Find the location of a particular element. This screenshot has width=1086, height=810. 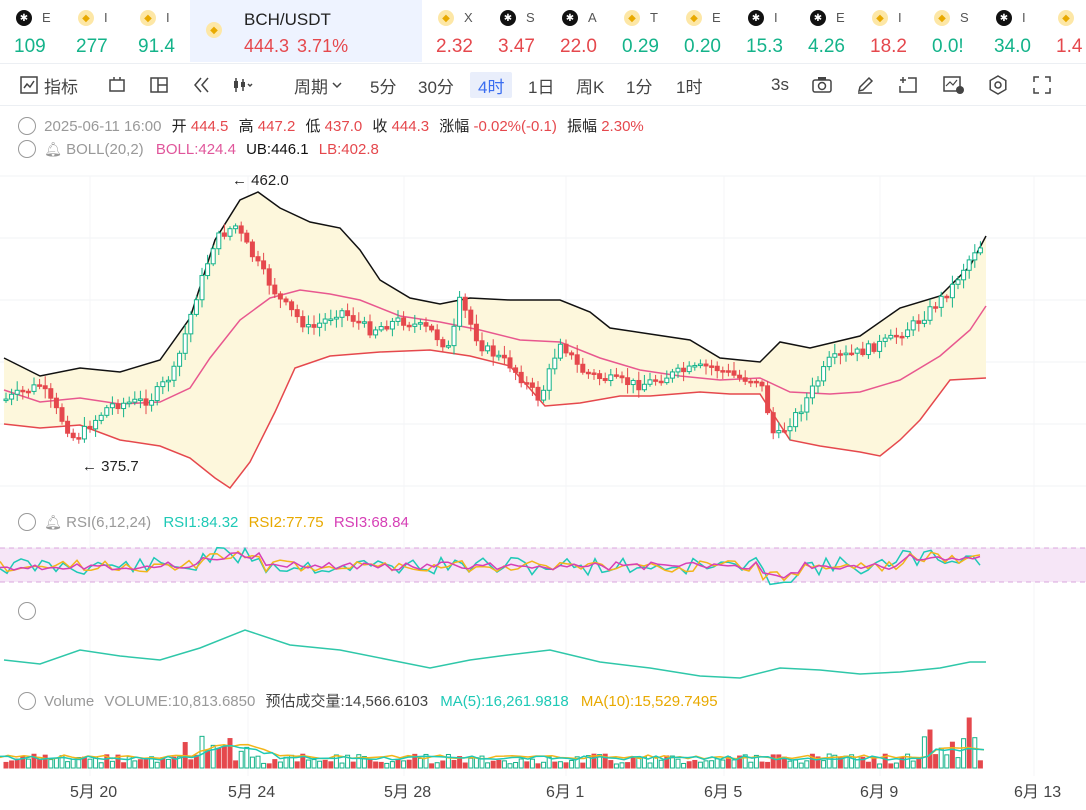

interval-6: 1时 is located at coordinates (689, 87).